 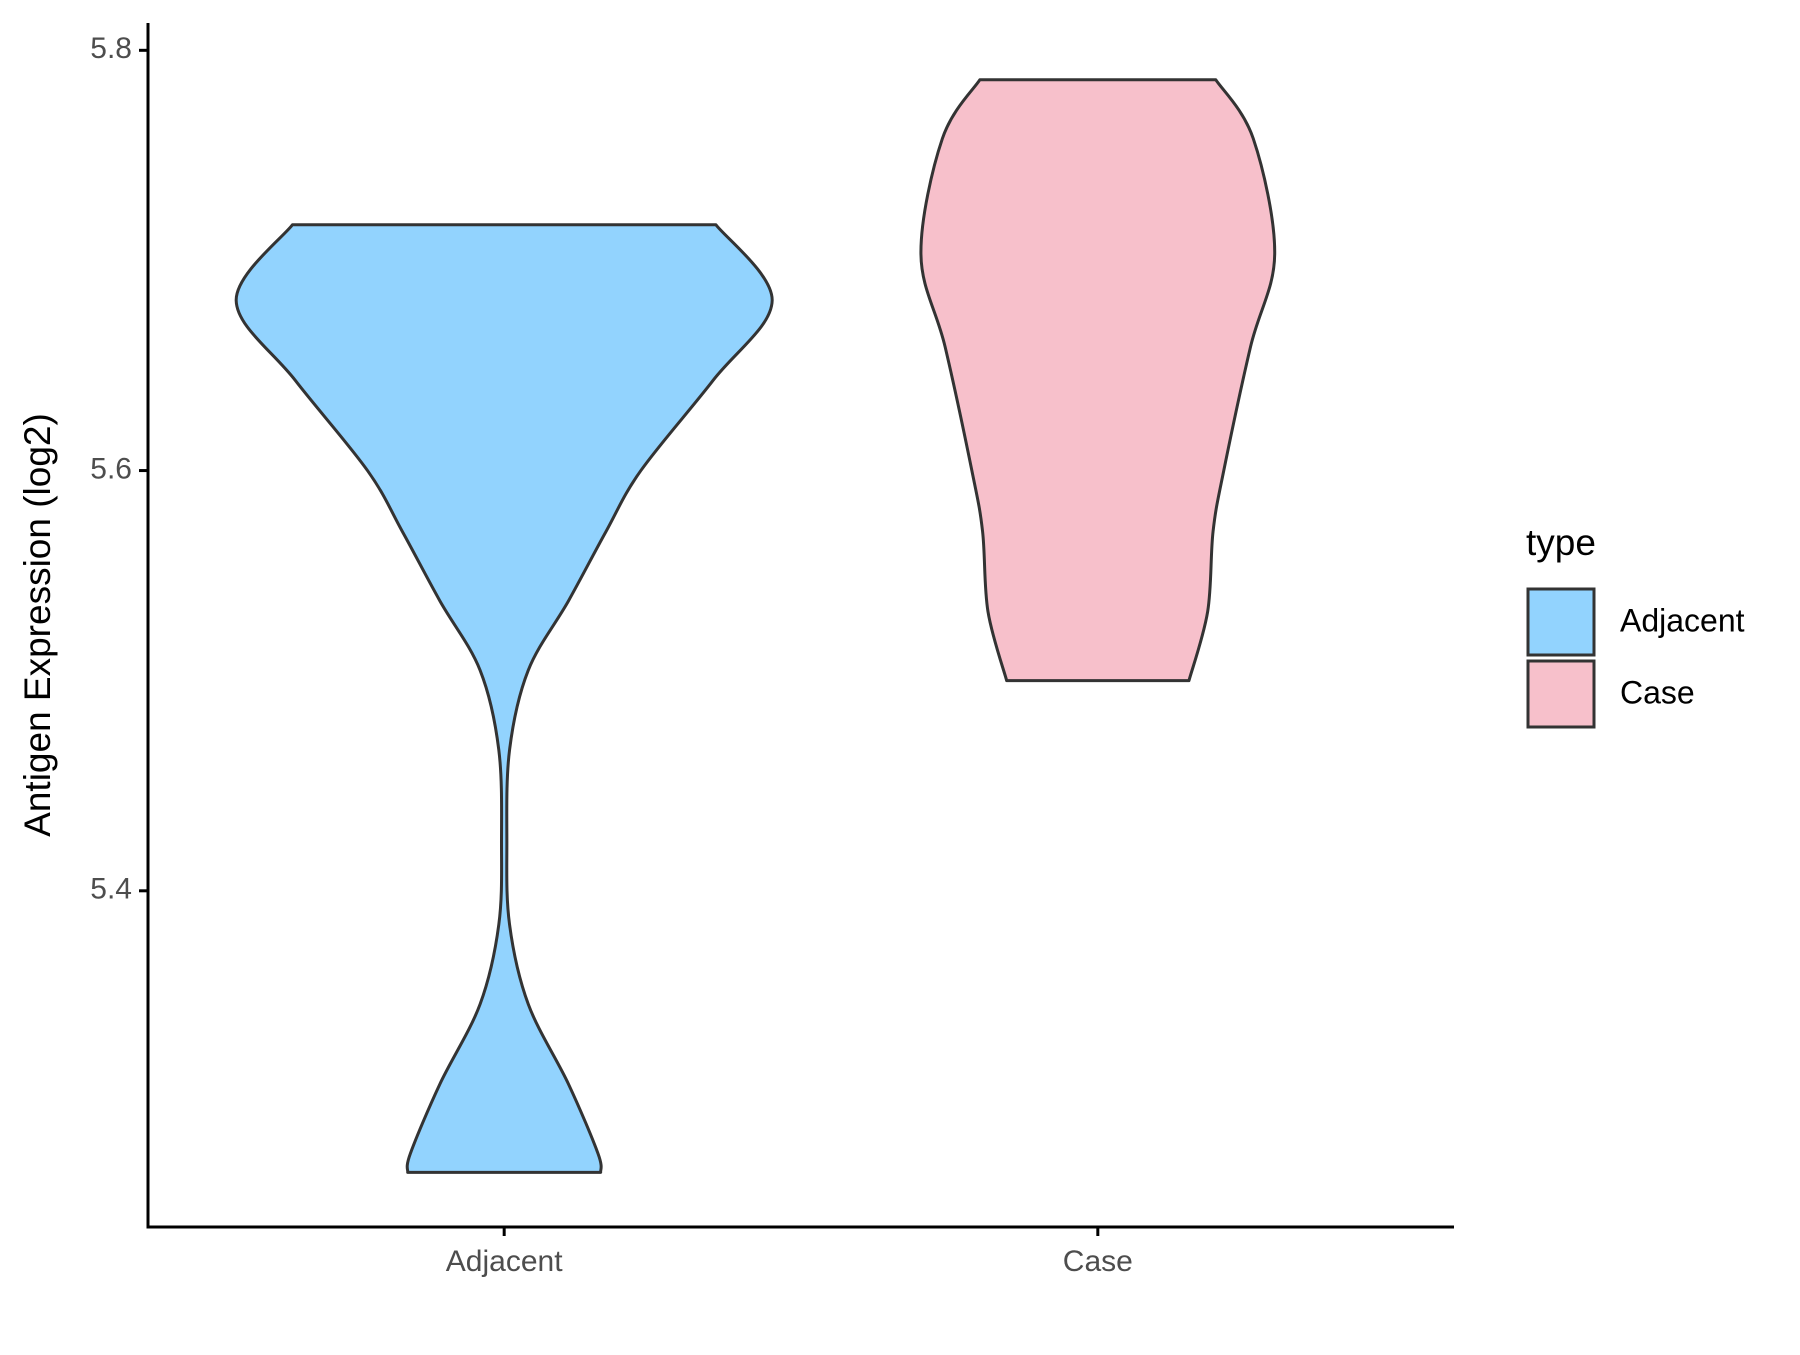 I want to click on y-tick-label: 5.6, so click(x=111, y=468).